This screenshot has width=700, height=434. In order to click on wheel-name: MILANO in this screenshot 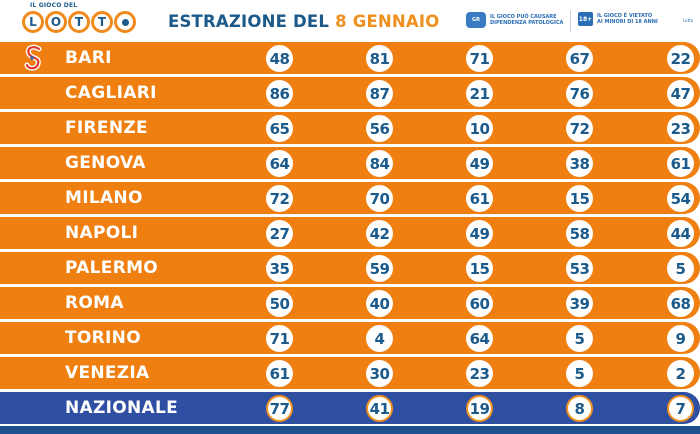, I will do `click(104, 198)`.